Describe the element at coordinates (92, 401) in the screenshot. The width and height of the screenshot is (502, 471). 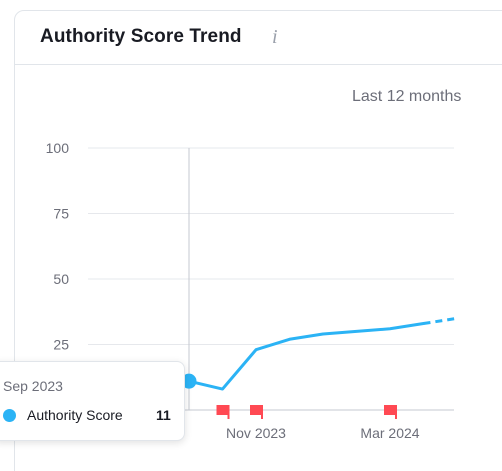
I see `chart-tooltip: Sep 2023 Authority Score 11` at that location.